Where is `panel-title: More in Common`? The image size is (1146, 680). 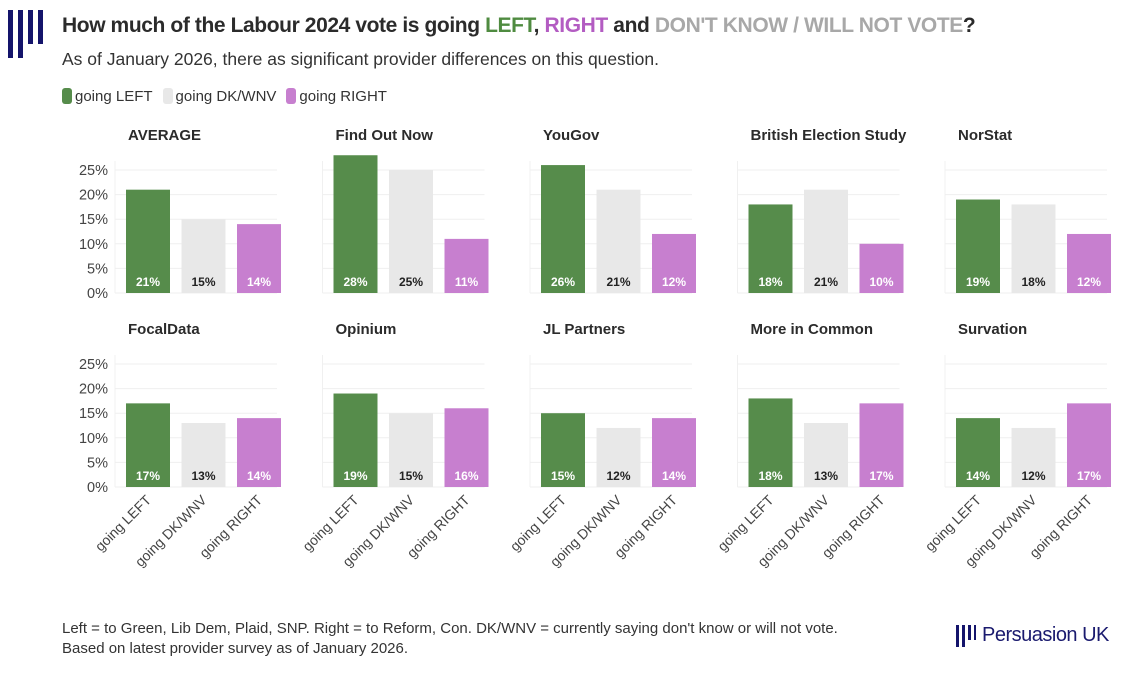 panel-title: More in Common is located at coordinates (812, 329).